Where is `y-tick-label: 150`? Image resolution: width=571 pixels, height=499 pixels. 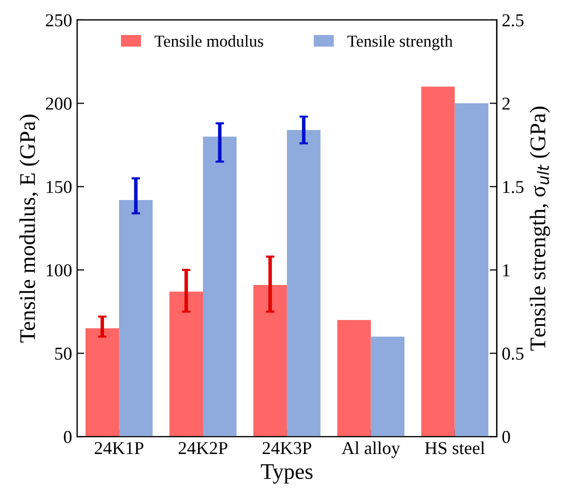 y-tick-label: 150 is located at coordinates (59, 187).